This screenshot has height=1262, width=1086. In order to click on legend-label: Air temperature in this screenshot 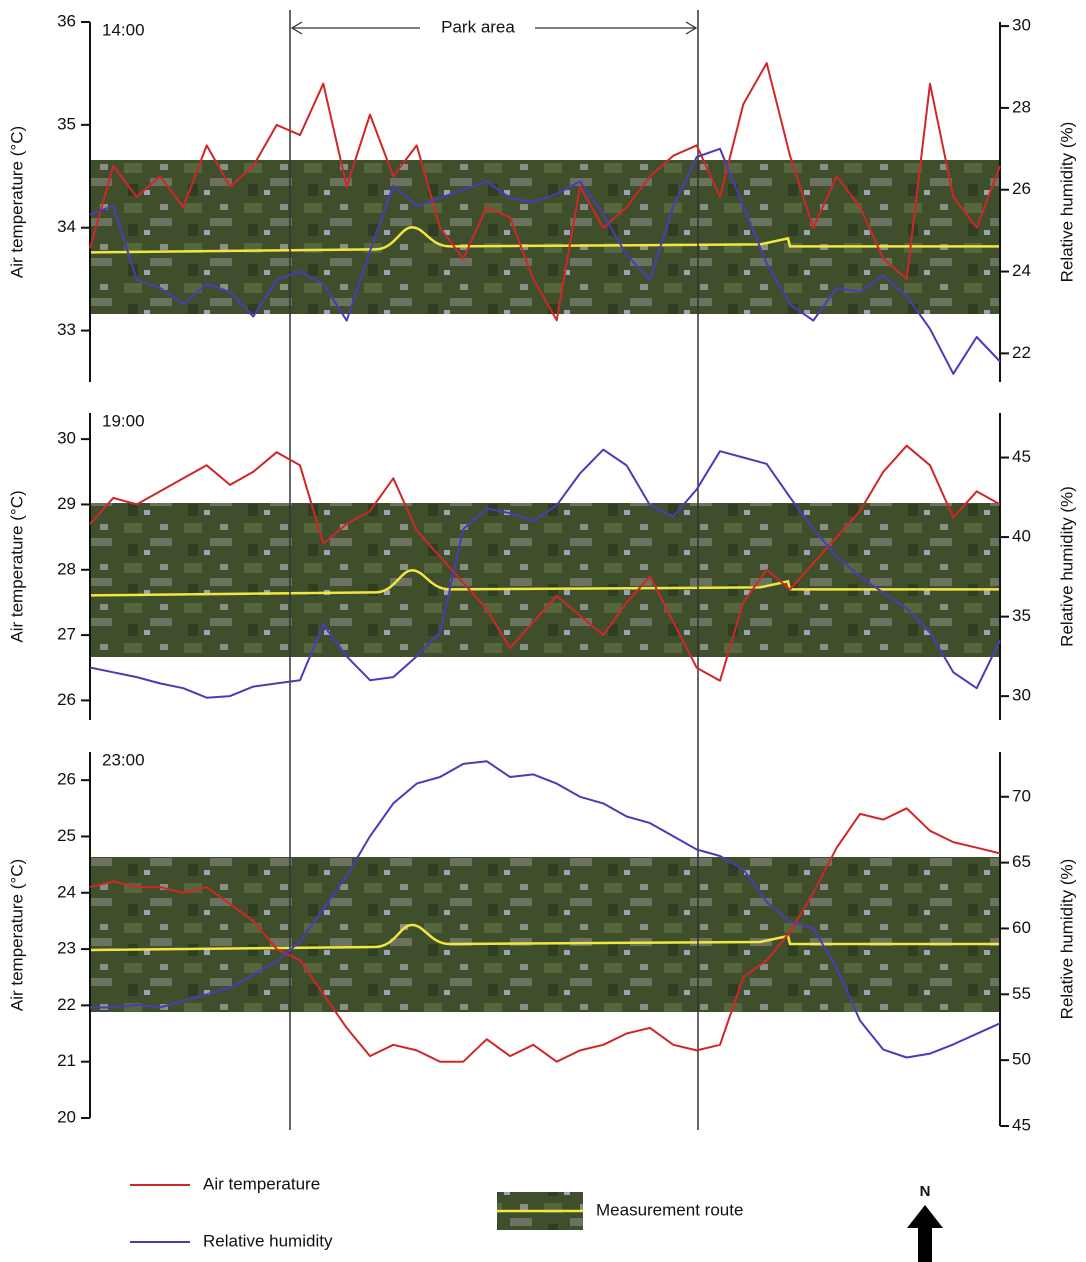, I will do `click(261, 1183)`.